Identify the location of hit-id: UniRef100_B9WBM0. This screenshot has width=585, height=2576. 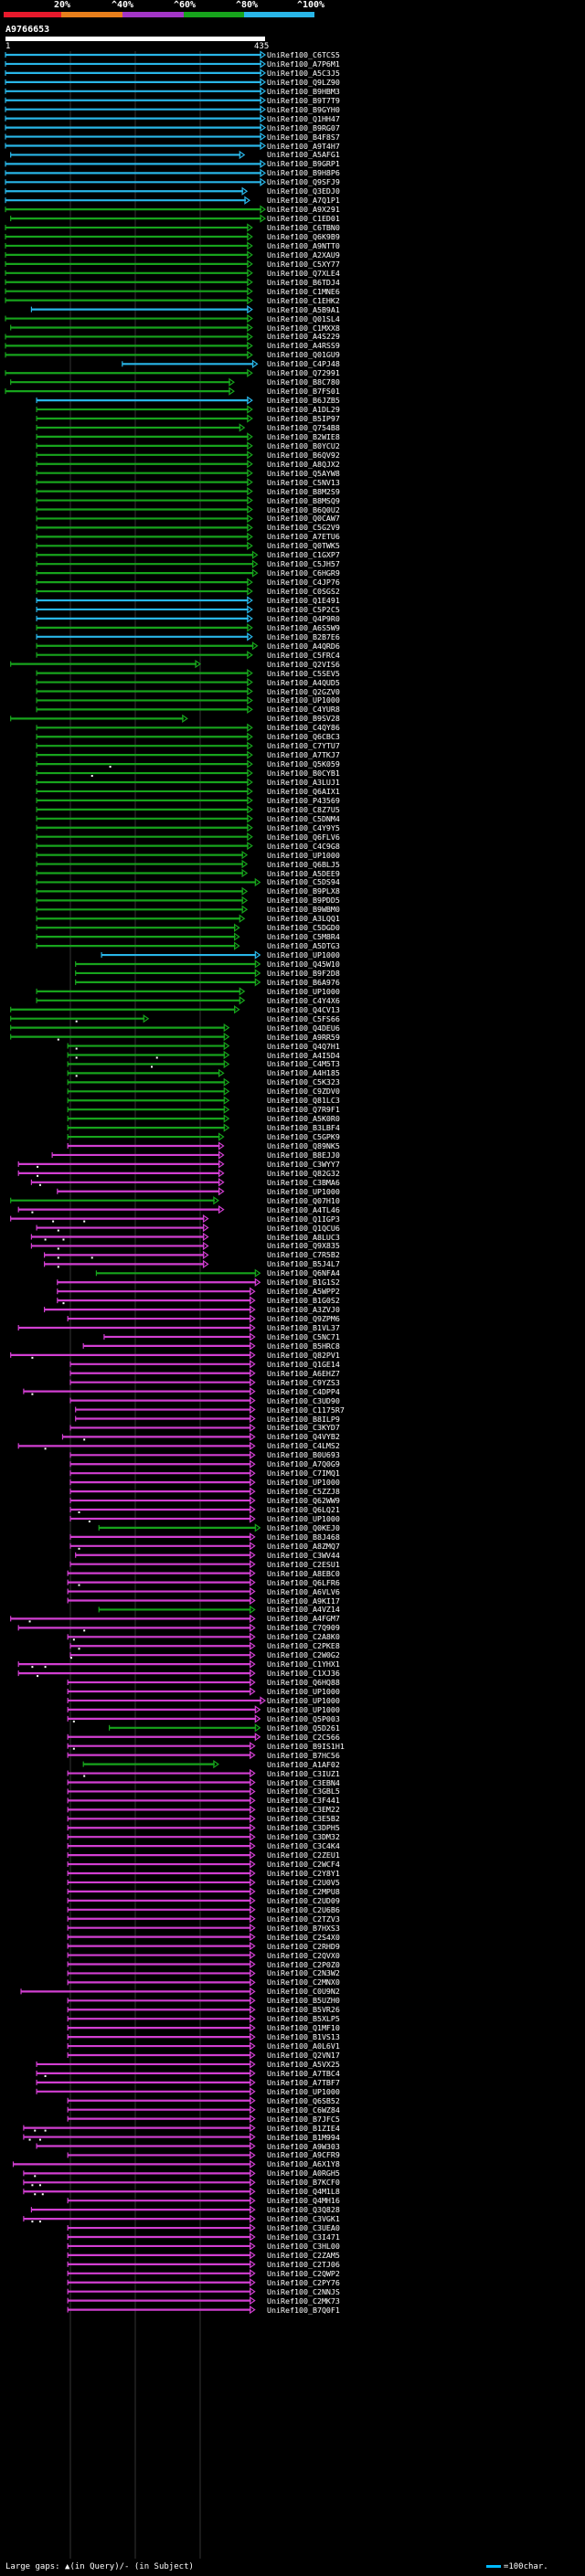
(303, 910).